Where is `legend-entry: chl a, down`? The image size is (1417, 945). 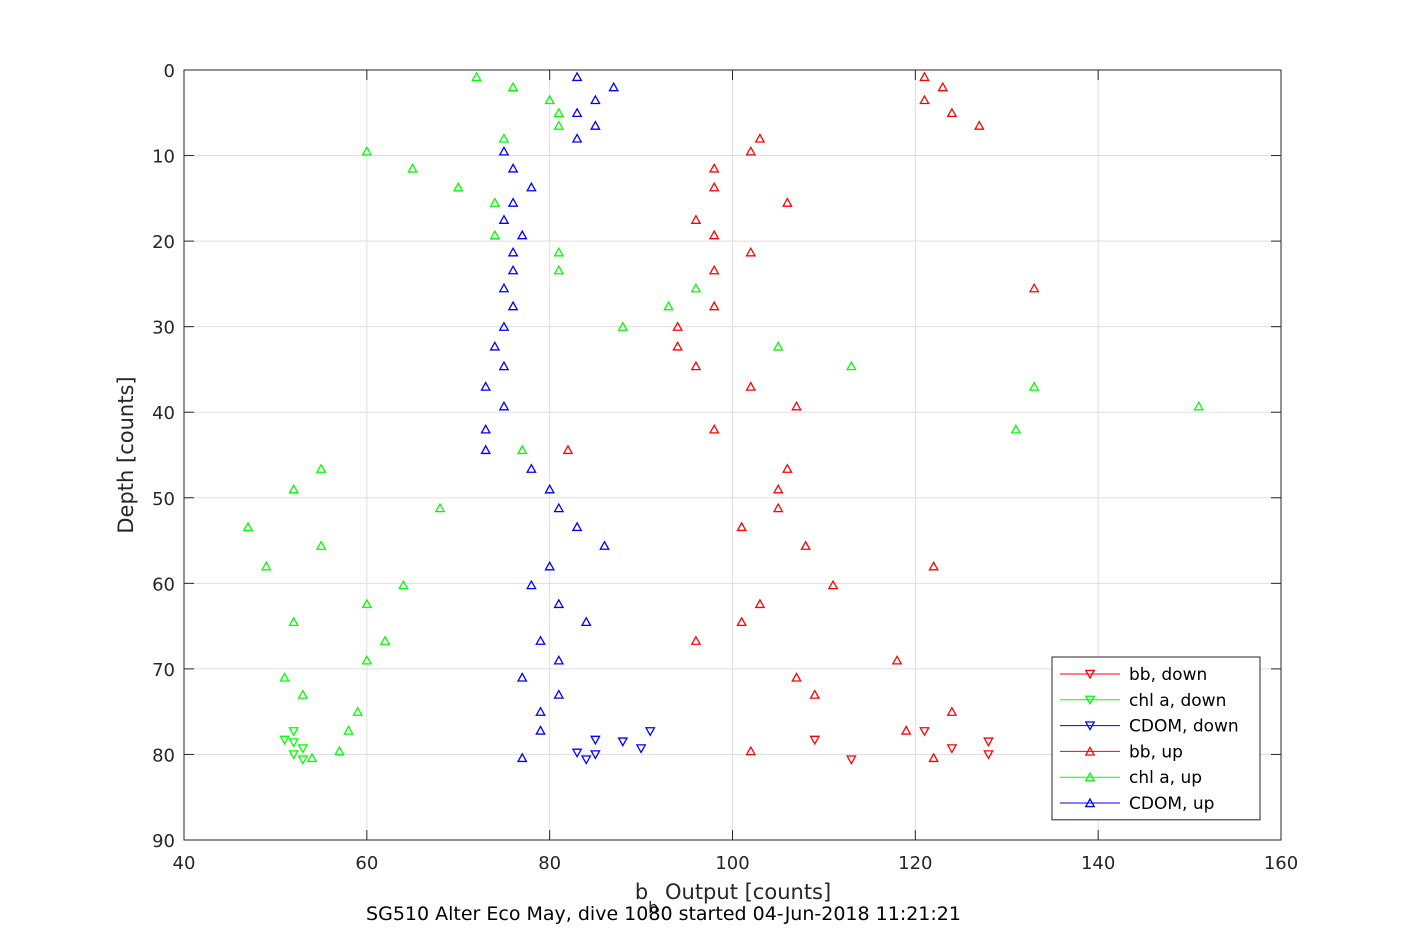 legend-entry: chl a, down is located at coordinates (1143, 701).